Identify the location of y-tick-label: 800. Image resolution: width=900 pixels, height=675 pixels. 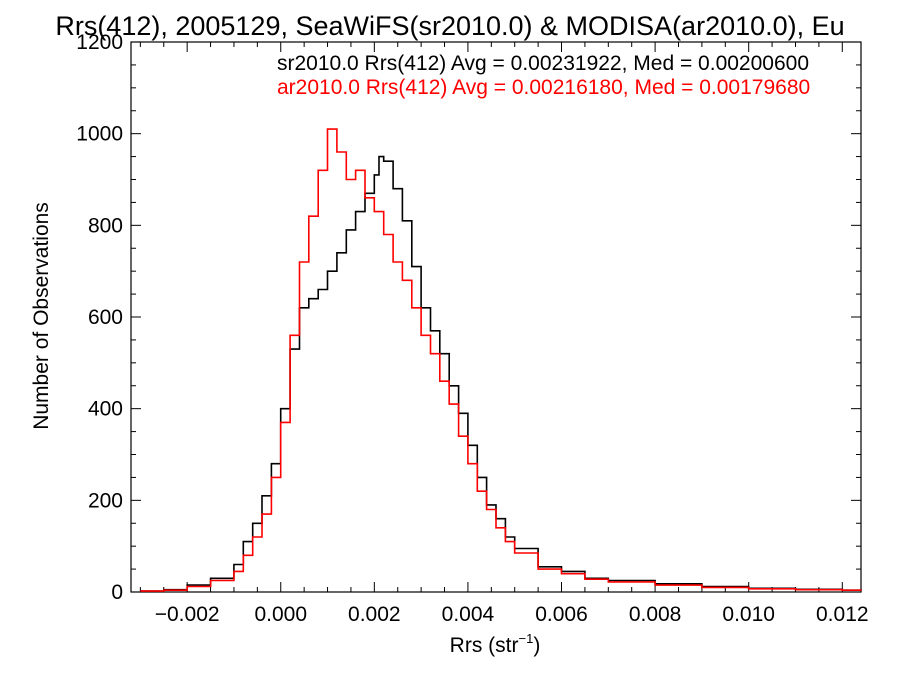
(105, 225).